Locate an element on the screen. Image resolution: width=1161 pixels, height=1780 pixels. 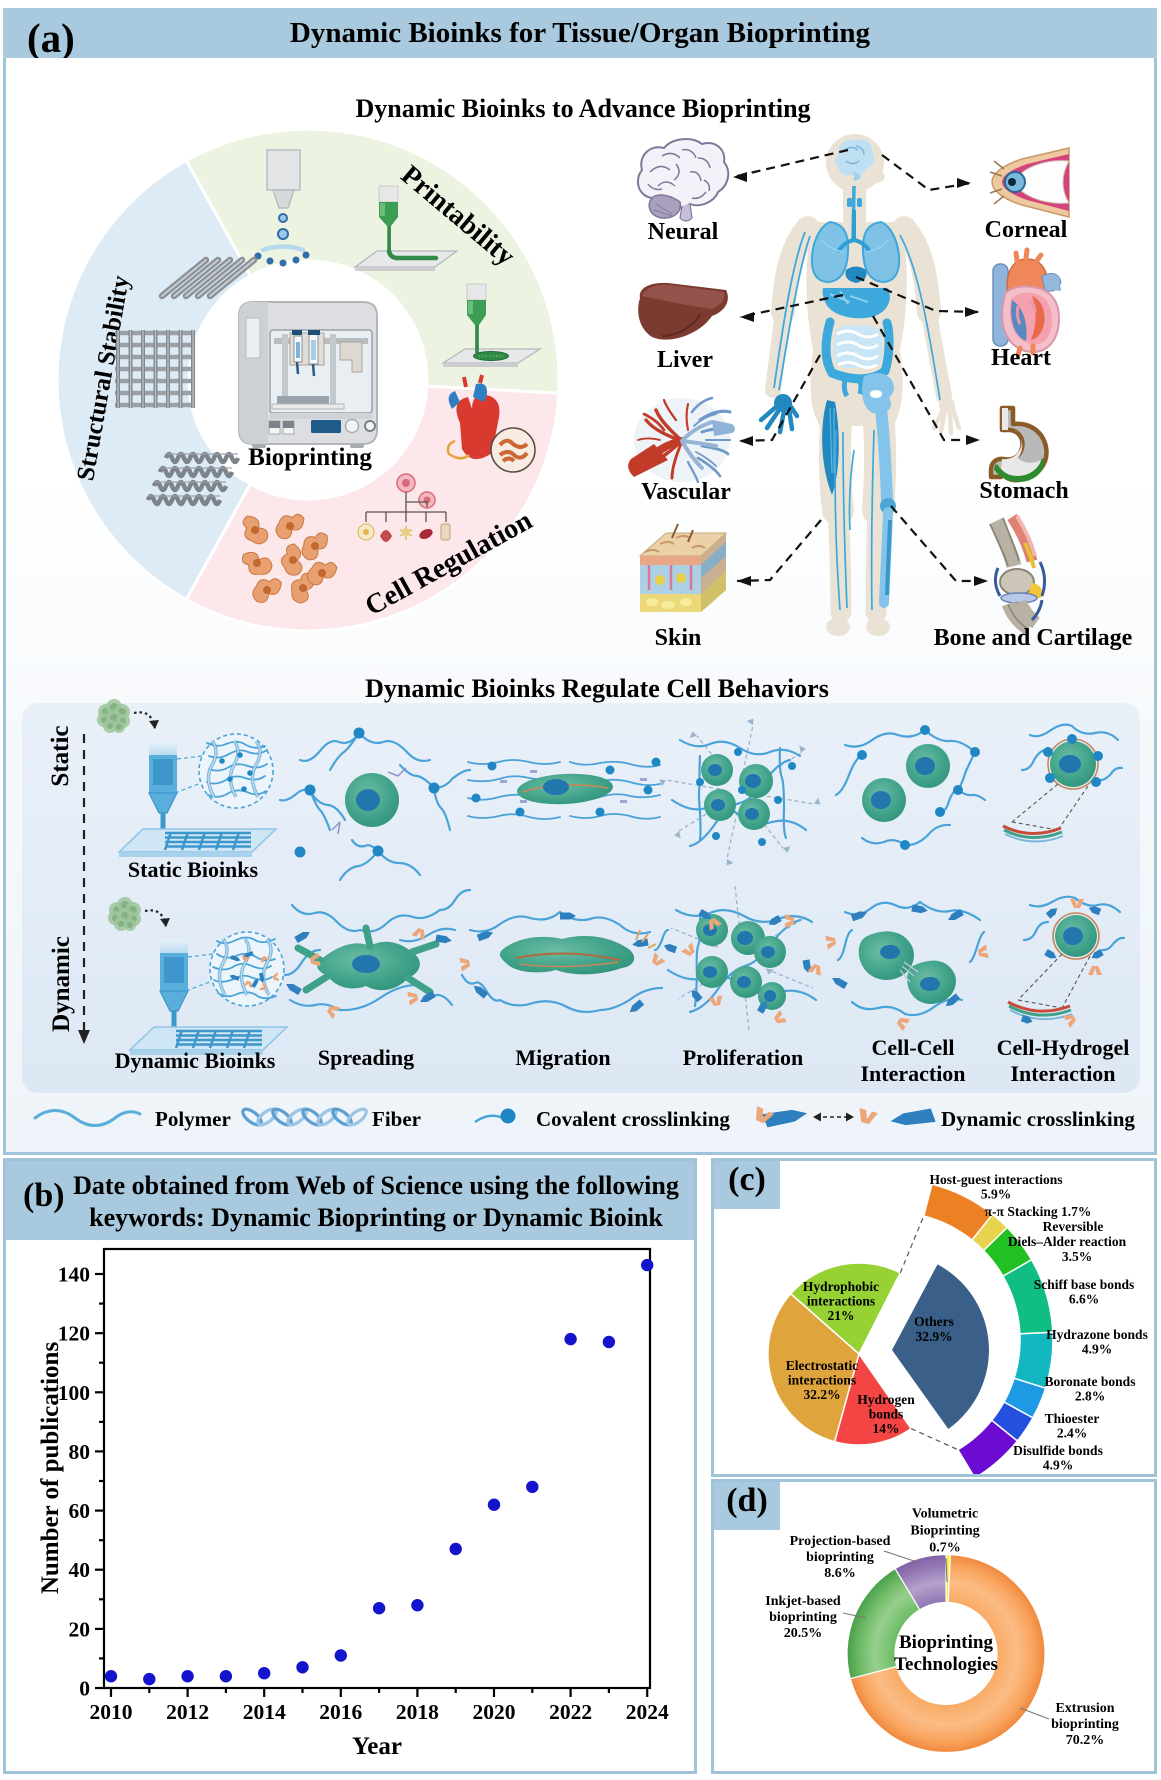
svg-text: 0 is located at coordinates (84, 1689).